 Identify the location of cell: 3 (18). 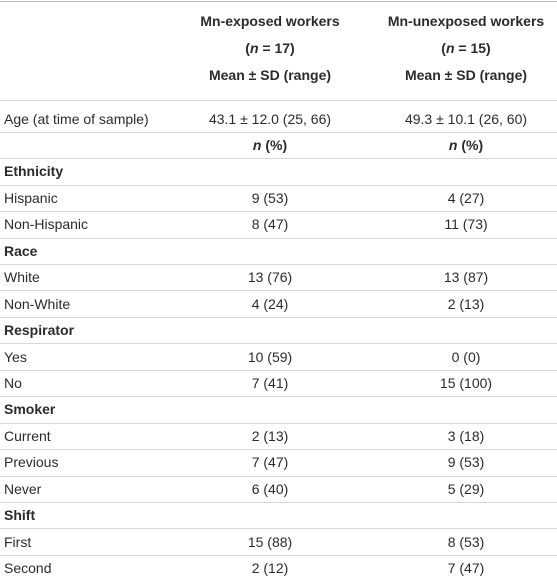
(466, 435).